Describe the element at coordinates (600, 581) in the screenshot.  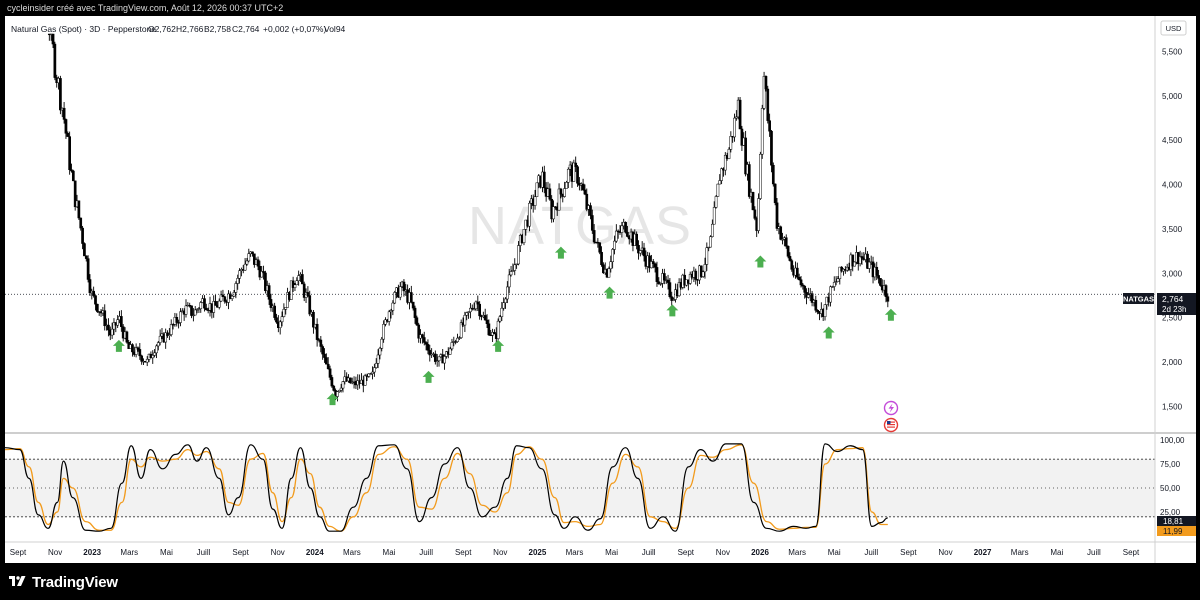
I see `footer-bar: TradingView` at that location.